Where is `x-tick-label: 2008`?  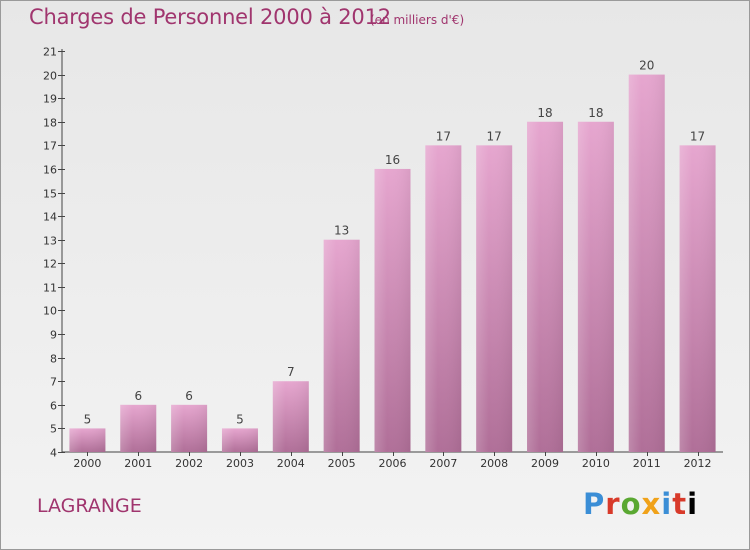
x-tick-label: 2008 is located at coordinates (494, 463).